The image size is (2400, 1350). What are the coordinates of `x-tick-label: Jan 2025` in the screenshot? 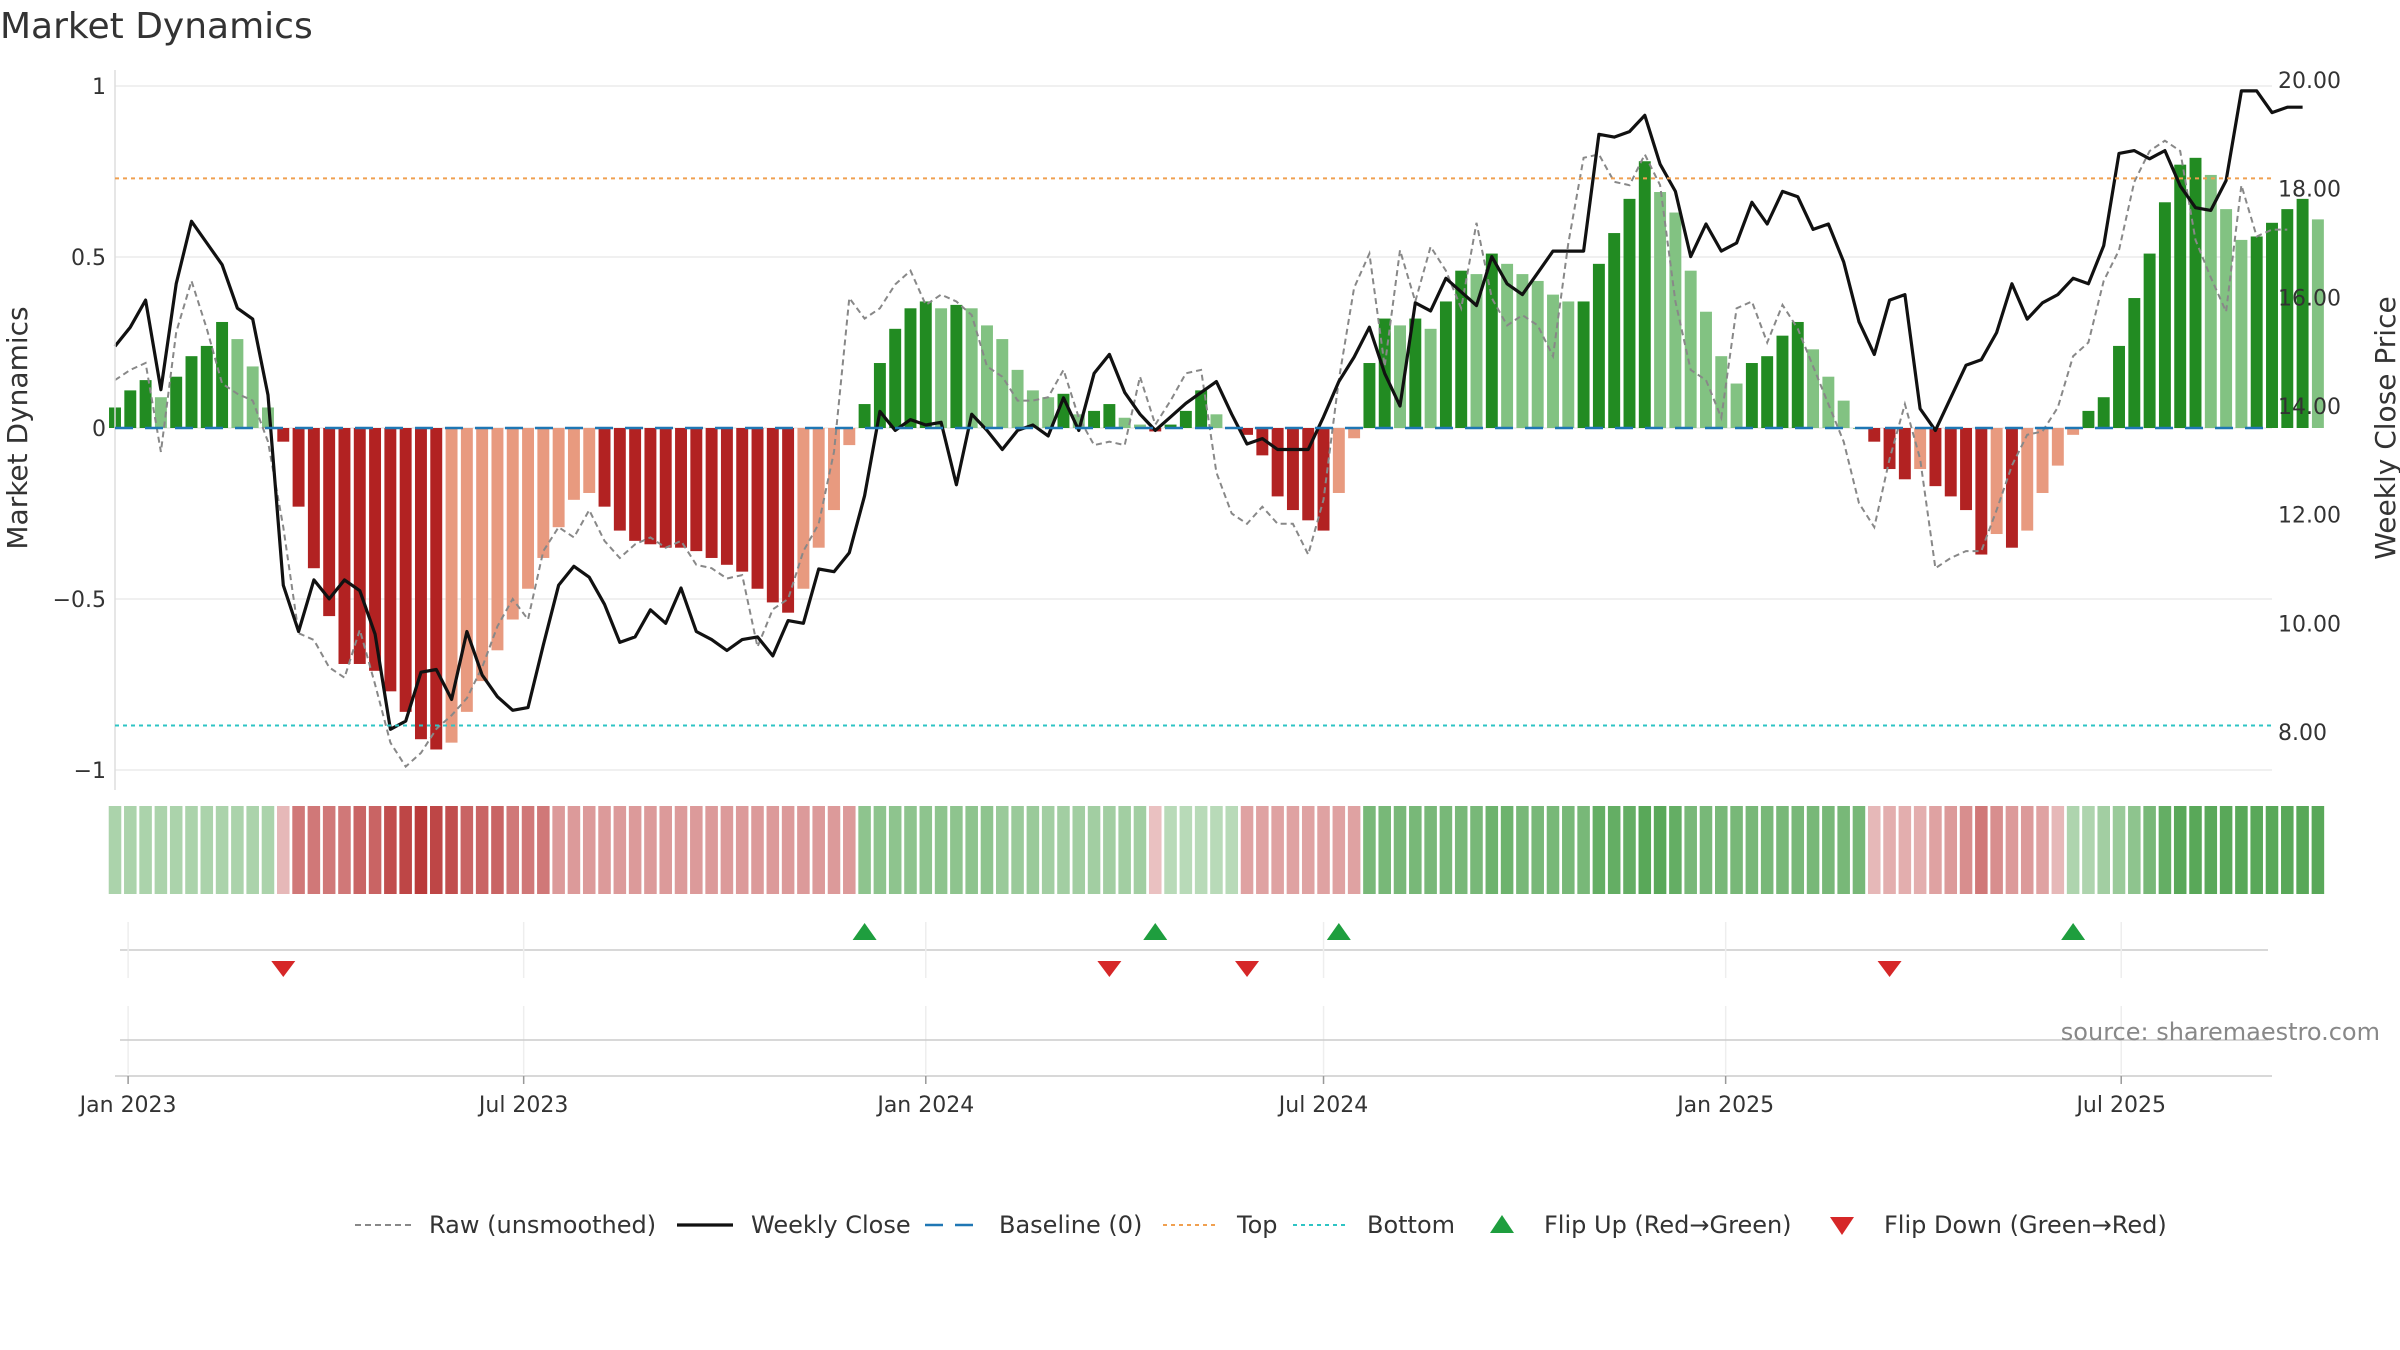 It's located at (1724, 1105).